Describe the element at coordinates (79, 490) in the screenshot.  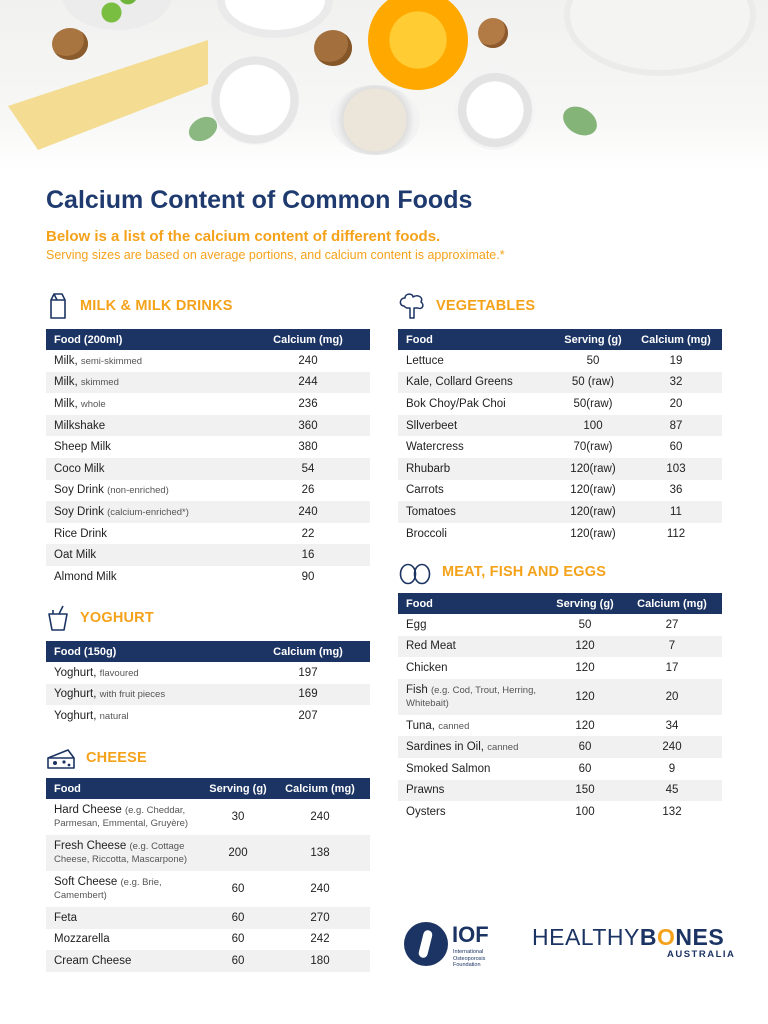
I see `food-name: Soy Drink` at that location.